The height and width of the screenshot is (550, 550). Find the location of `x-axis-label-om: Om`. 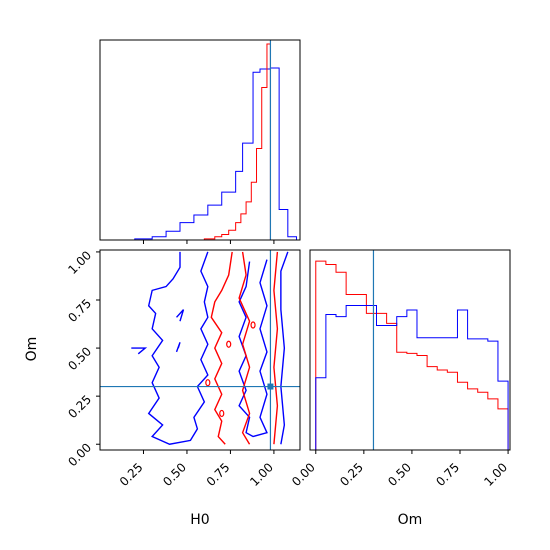

x-axis-label-om: Om is located at coordinates (410, 520).